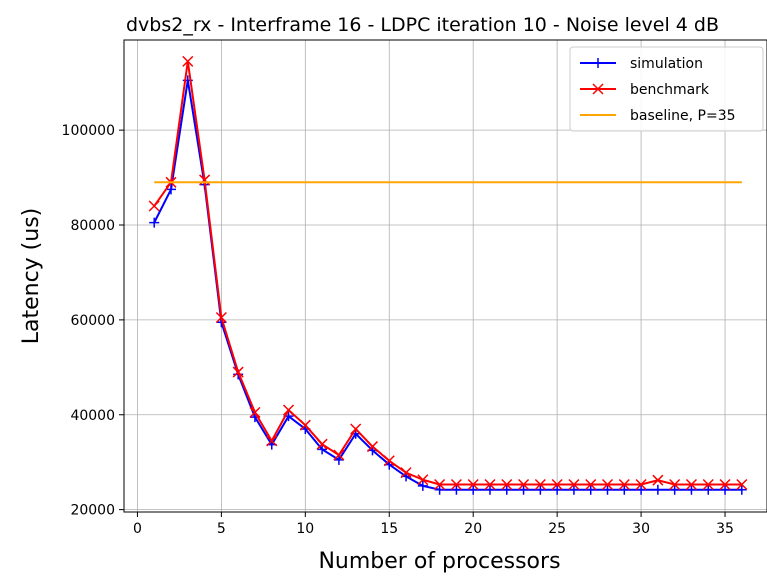 The image size is (767, 576). What do you see at coordinates (670, 90) in the screenshot?
I see `legend-label: benchmark` at bounding box center [670, 90].